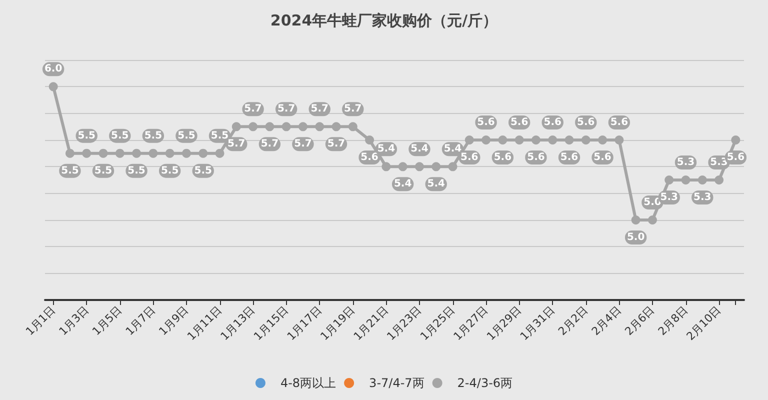 This screenshot has height=400, width=768. What do you see at coordinates (640, 320) in the screenshot?
I see `x-tick-label: 2月6日` at bounding box center [640, 320].